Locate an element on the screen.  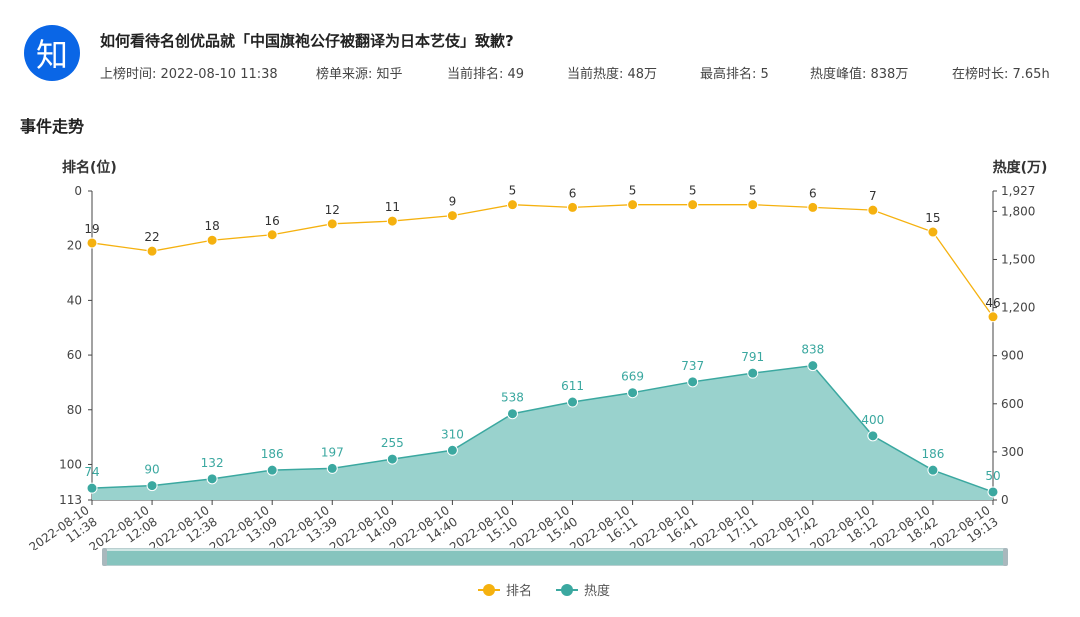
heat-data-label: 611 is located at coordinates (572, 386).